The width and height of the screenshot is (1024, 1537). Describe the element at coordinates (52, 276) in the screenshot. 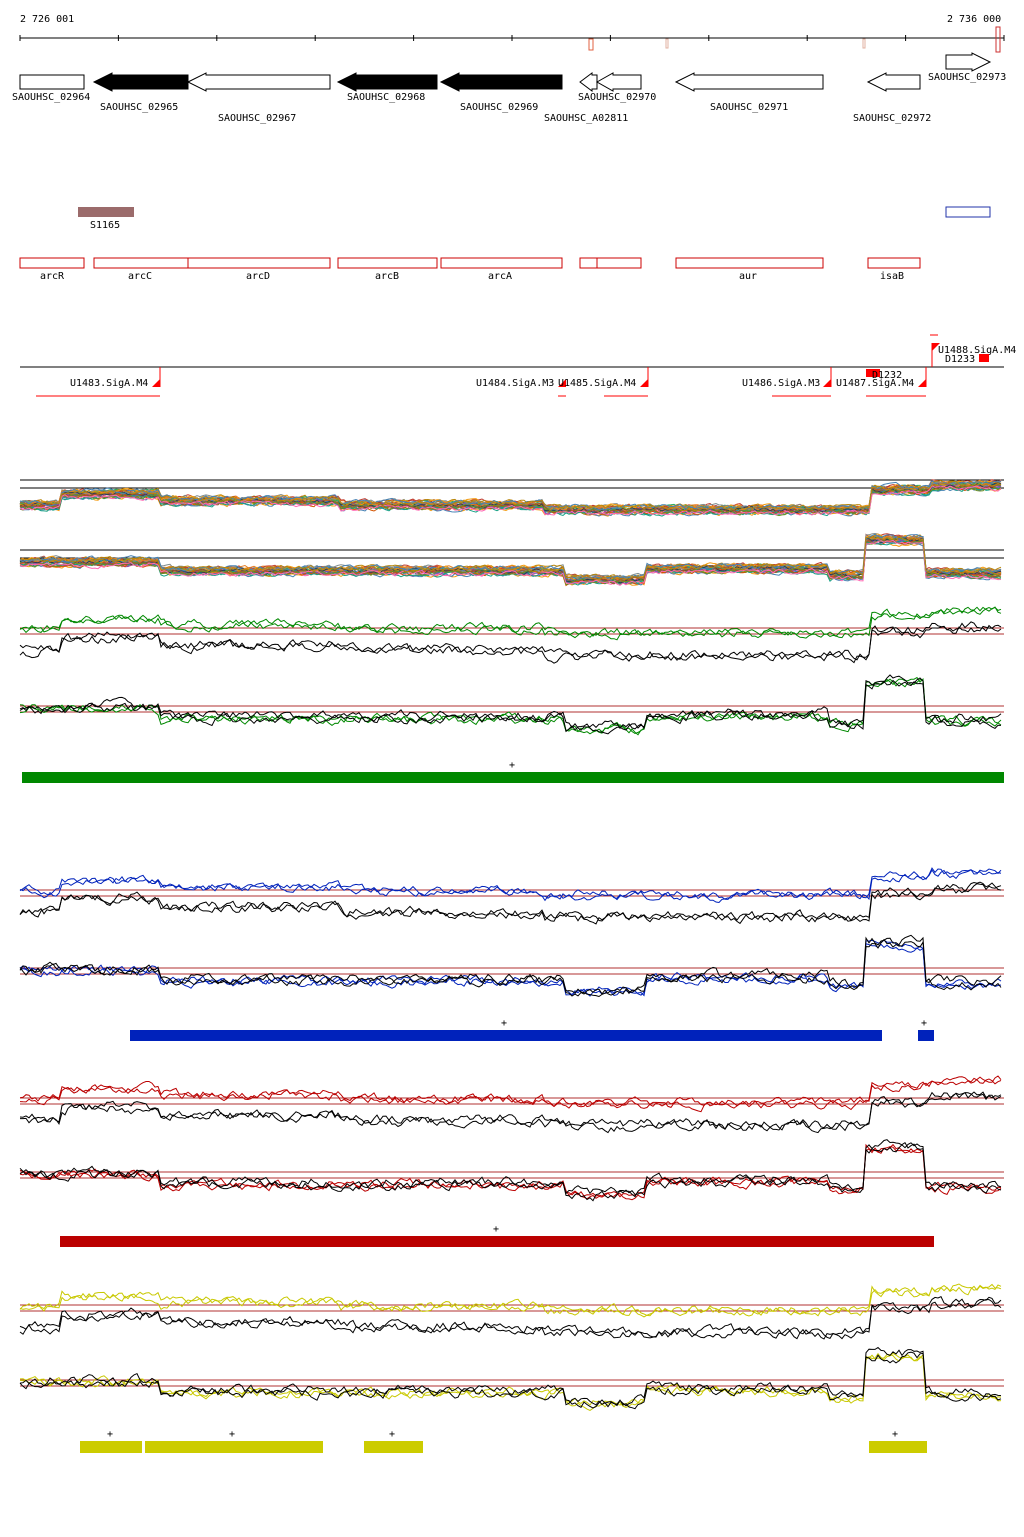

I see `operon-label: arcR` at that location.